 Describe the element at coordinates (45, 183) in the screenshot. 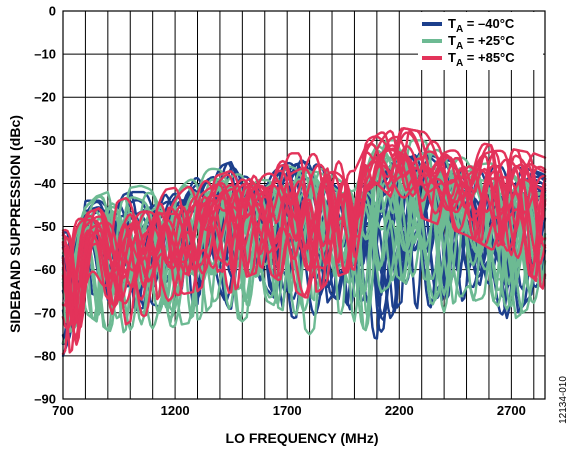

I see `y-tick-label: –40` at that location.